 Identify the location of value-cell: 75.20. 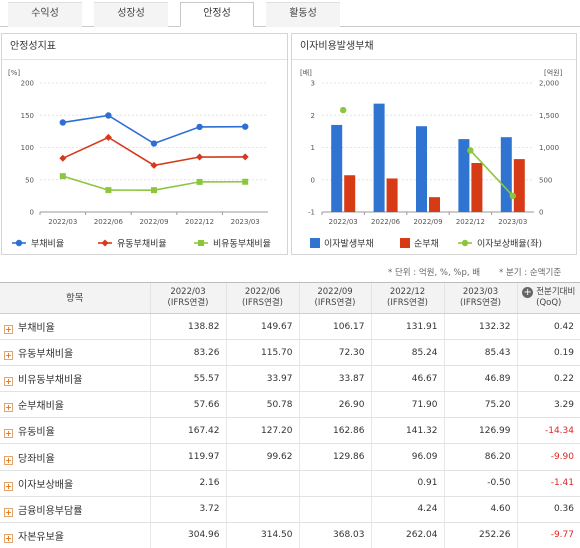
(480, 405).